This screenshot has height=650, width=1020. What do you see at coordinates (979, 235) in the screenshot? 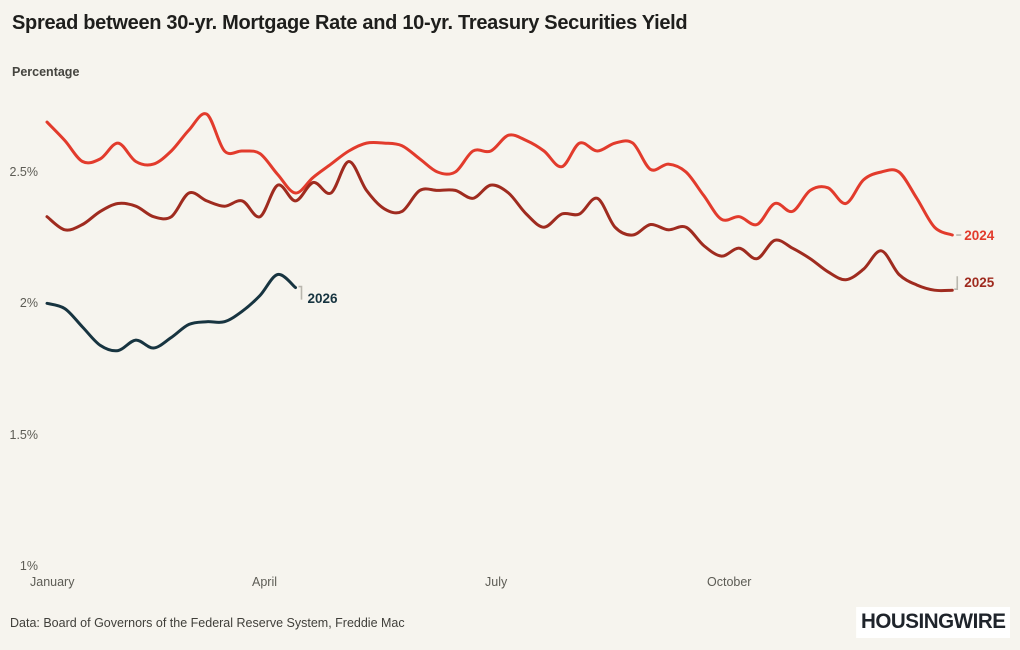
I see `series-label-2024: 2024` at bounding box center [979, 235].